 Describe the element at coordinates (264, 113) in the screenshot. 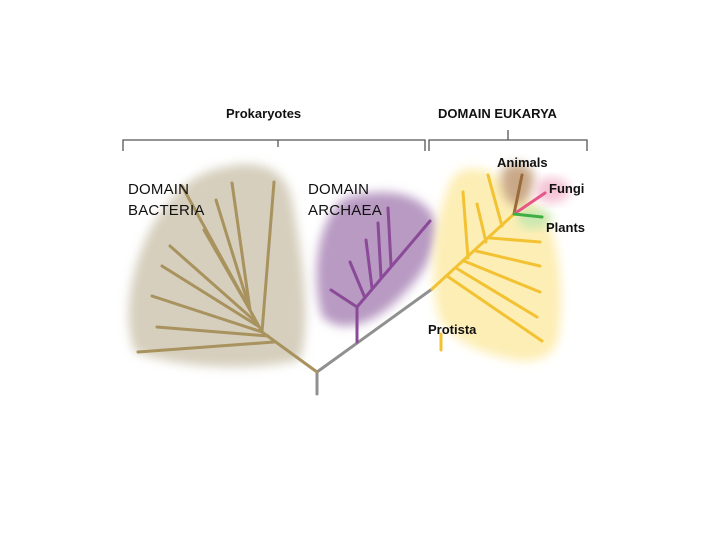

I see `prokaryotes-label: Prokaryotes` at that location.